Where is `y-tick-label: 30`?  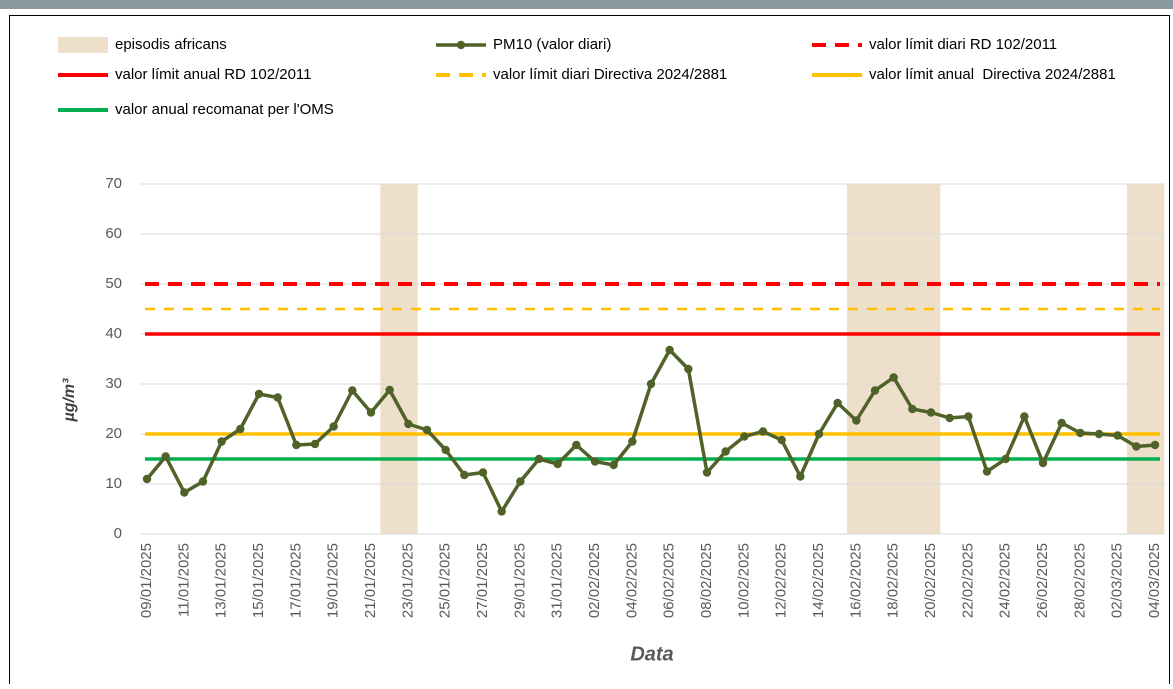
y-tick-label: 30 is located at coordinates (113, 383).